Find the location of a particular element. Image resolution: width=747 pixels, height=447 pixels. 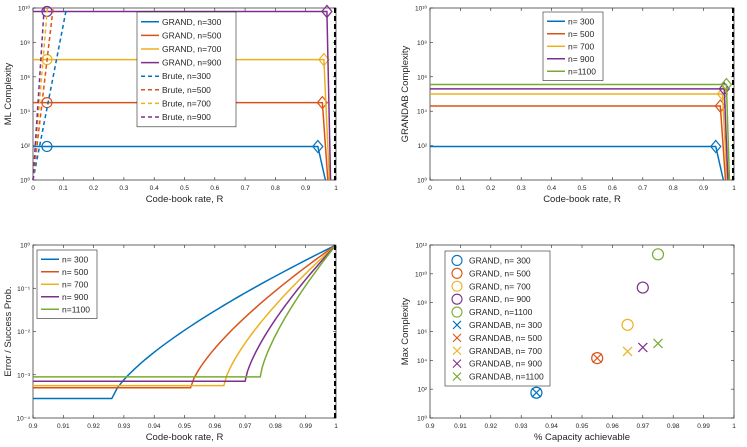

plot-area is located at coordinates (597, 323).